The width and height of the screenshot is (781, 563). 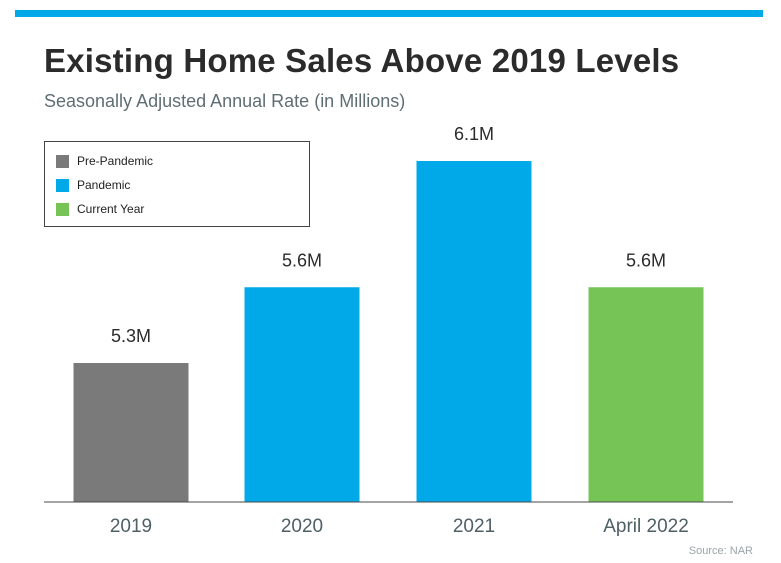 I want to click on legend-item-pre-pandemic: Pre-Pandemic, so click(x=104, y=161).